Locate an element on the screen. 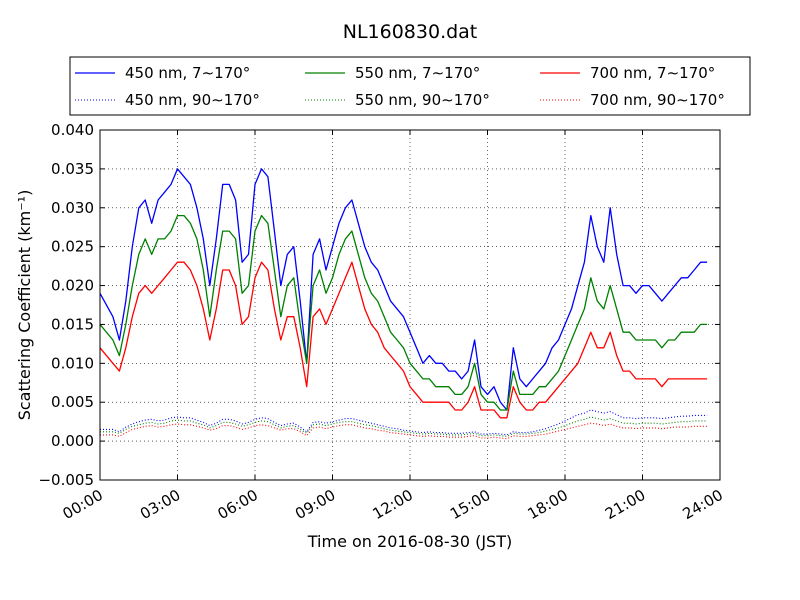  y-tick-label: 0.040 is located at coordinates (72, 130).